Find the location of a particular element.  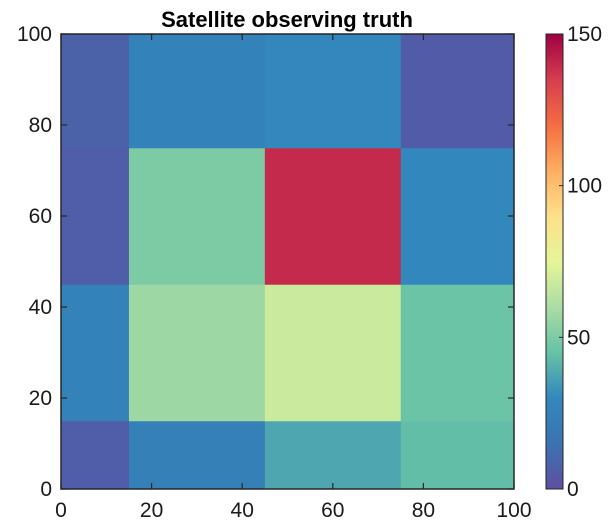

x-tick-label: 100 is located at coordinates (513, 510).